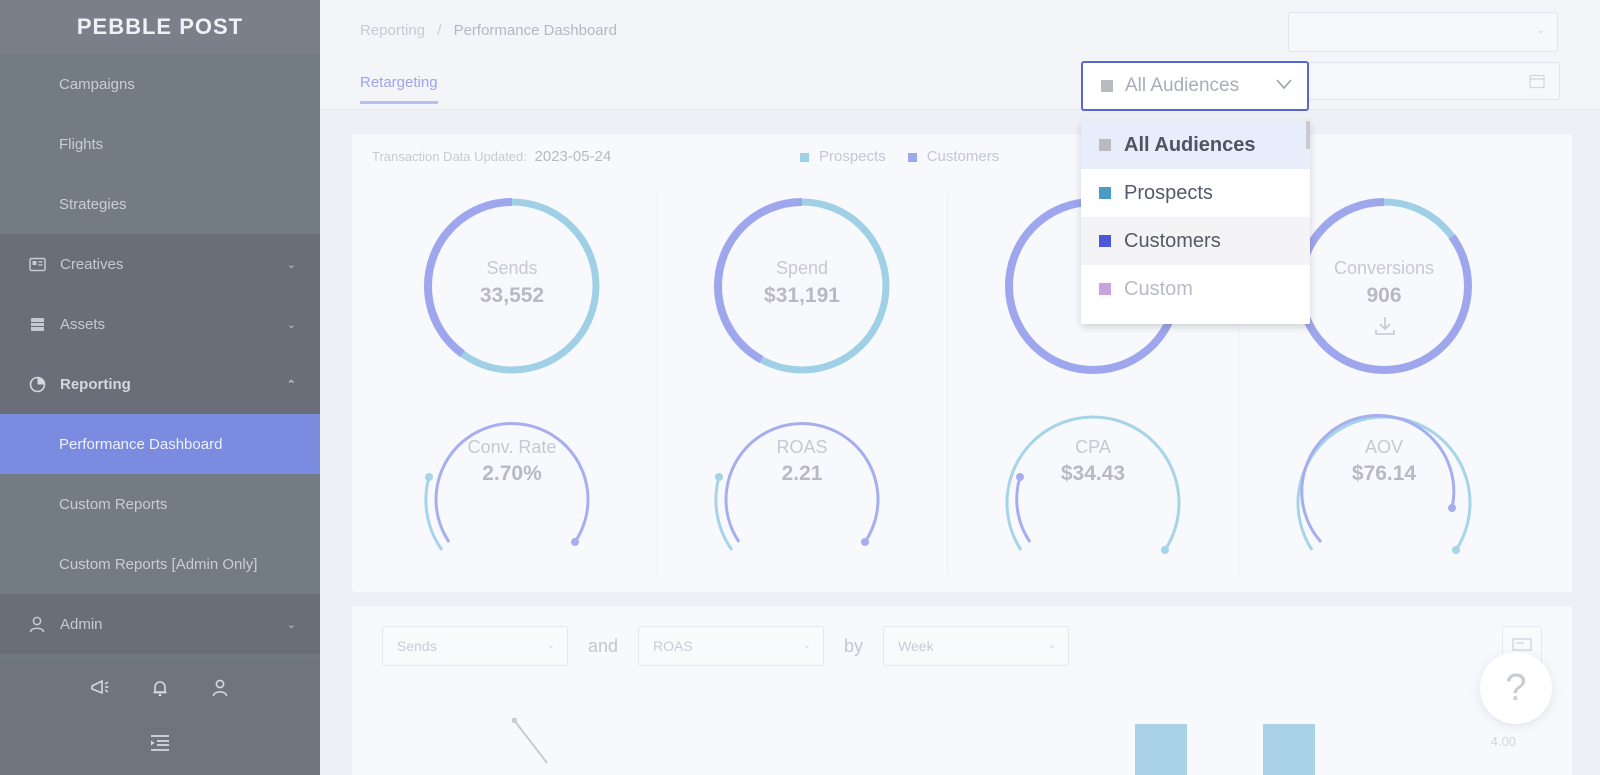  What do you see at coordinates (1195, 193) in the screenshot?
I see `audience-option-prospects: Prospects` at bounding box center [1195, 193].